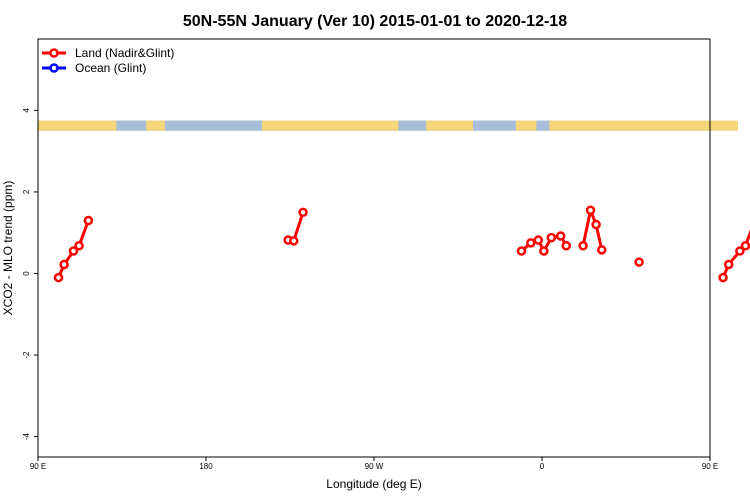  I want to click on x-axis: 90 E 180 90 W 0 90 E, so click(374, 464).